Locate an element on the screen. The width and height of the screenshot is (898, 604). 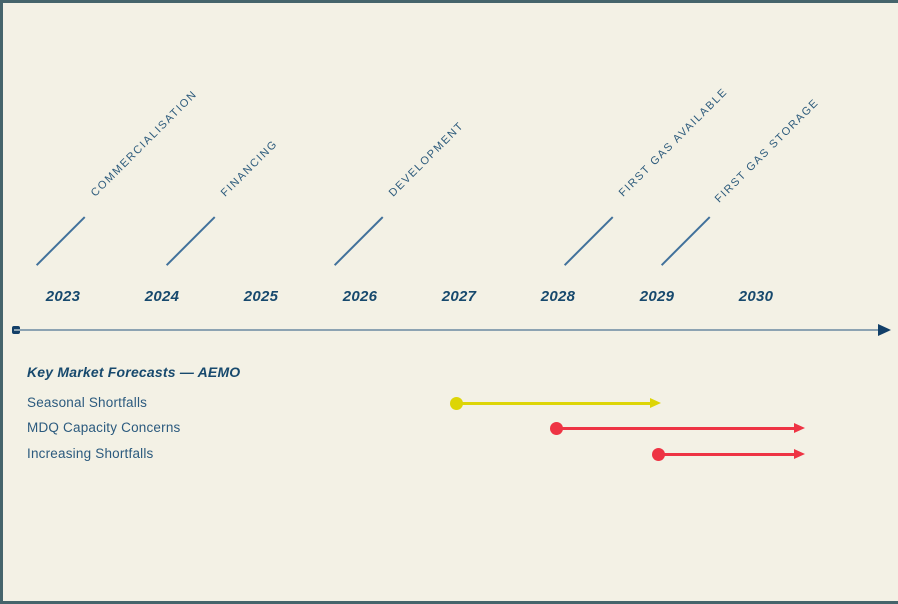
year-label: 2028 is located at coordinates (558, 296).